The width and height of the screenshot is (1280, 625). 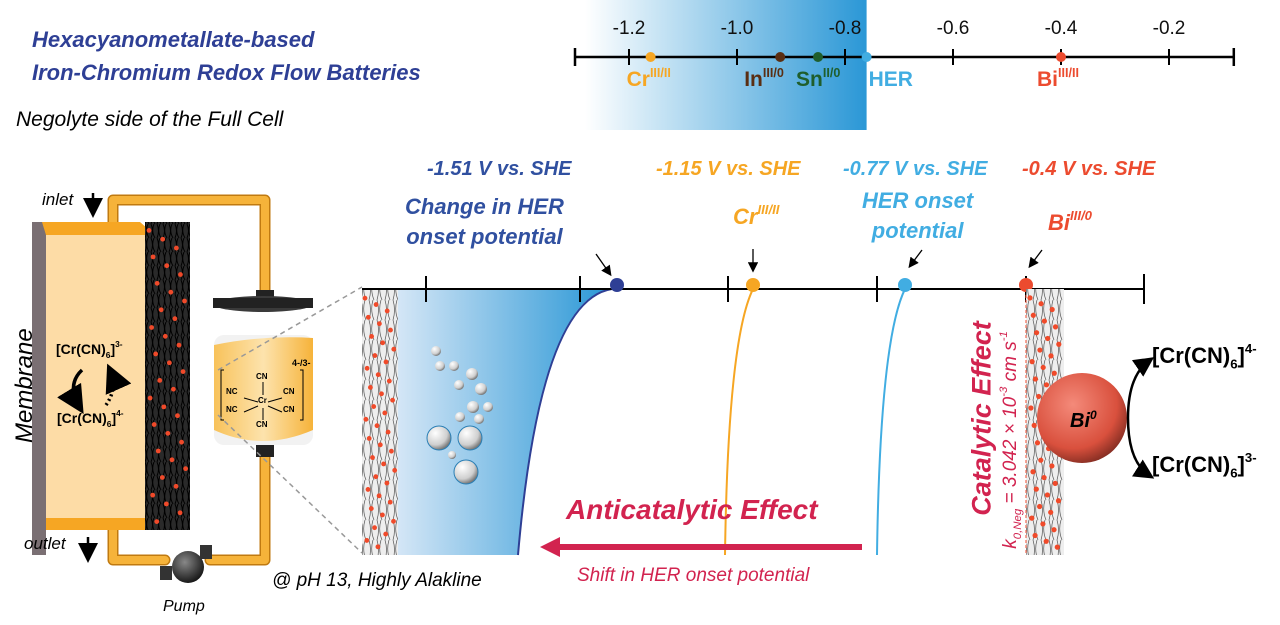 What do you see at coordinates (1058, 78) in the screenshot?
I see `marker-label-bi: BiIII/II` at bounding box center [1058, 78].